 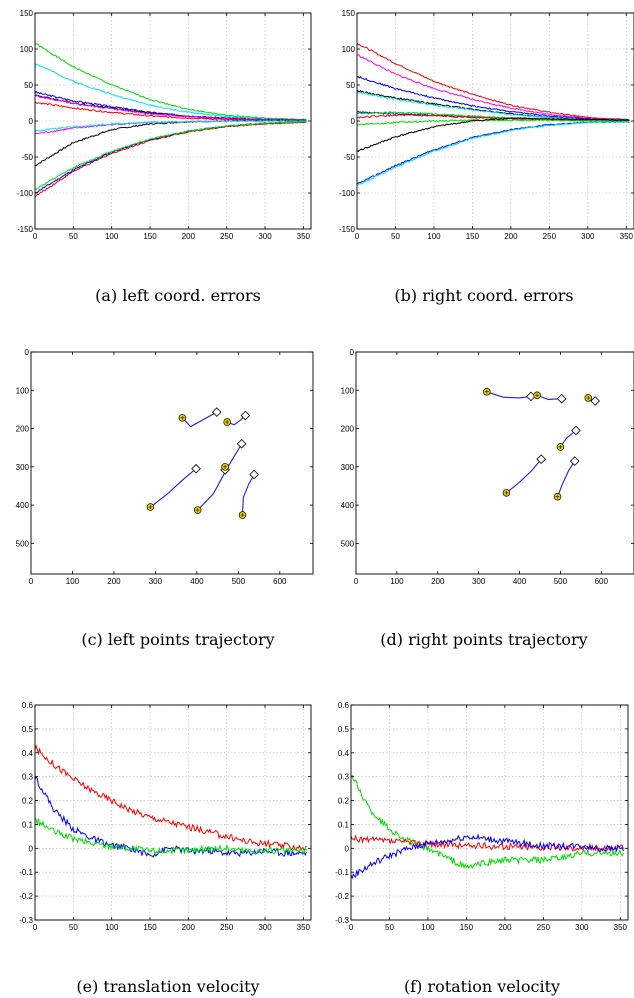 I want to click on y-tick-label: -150, so click(x=347, y=229).